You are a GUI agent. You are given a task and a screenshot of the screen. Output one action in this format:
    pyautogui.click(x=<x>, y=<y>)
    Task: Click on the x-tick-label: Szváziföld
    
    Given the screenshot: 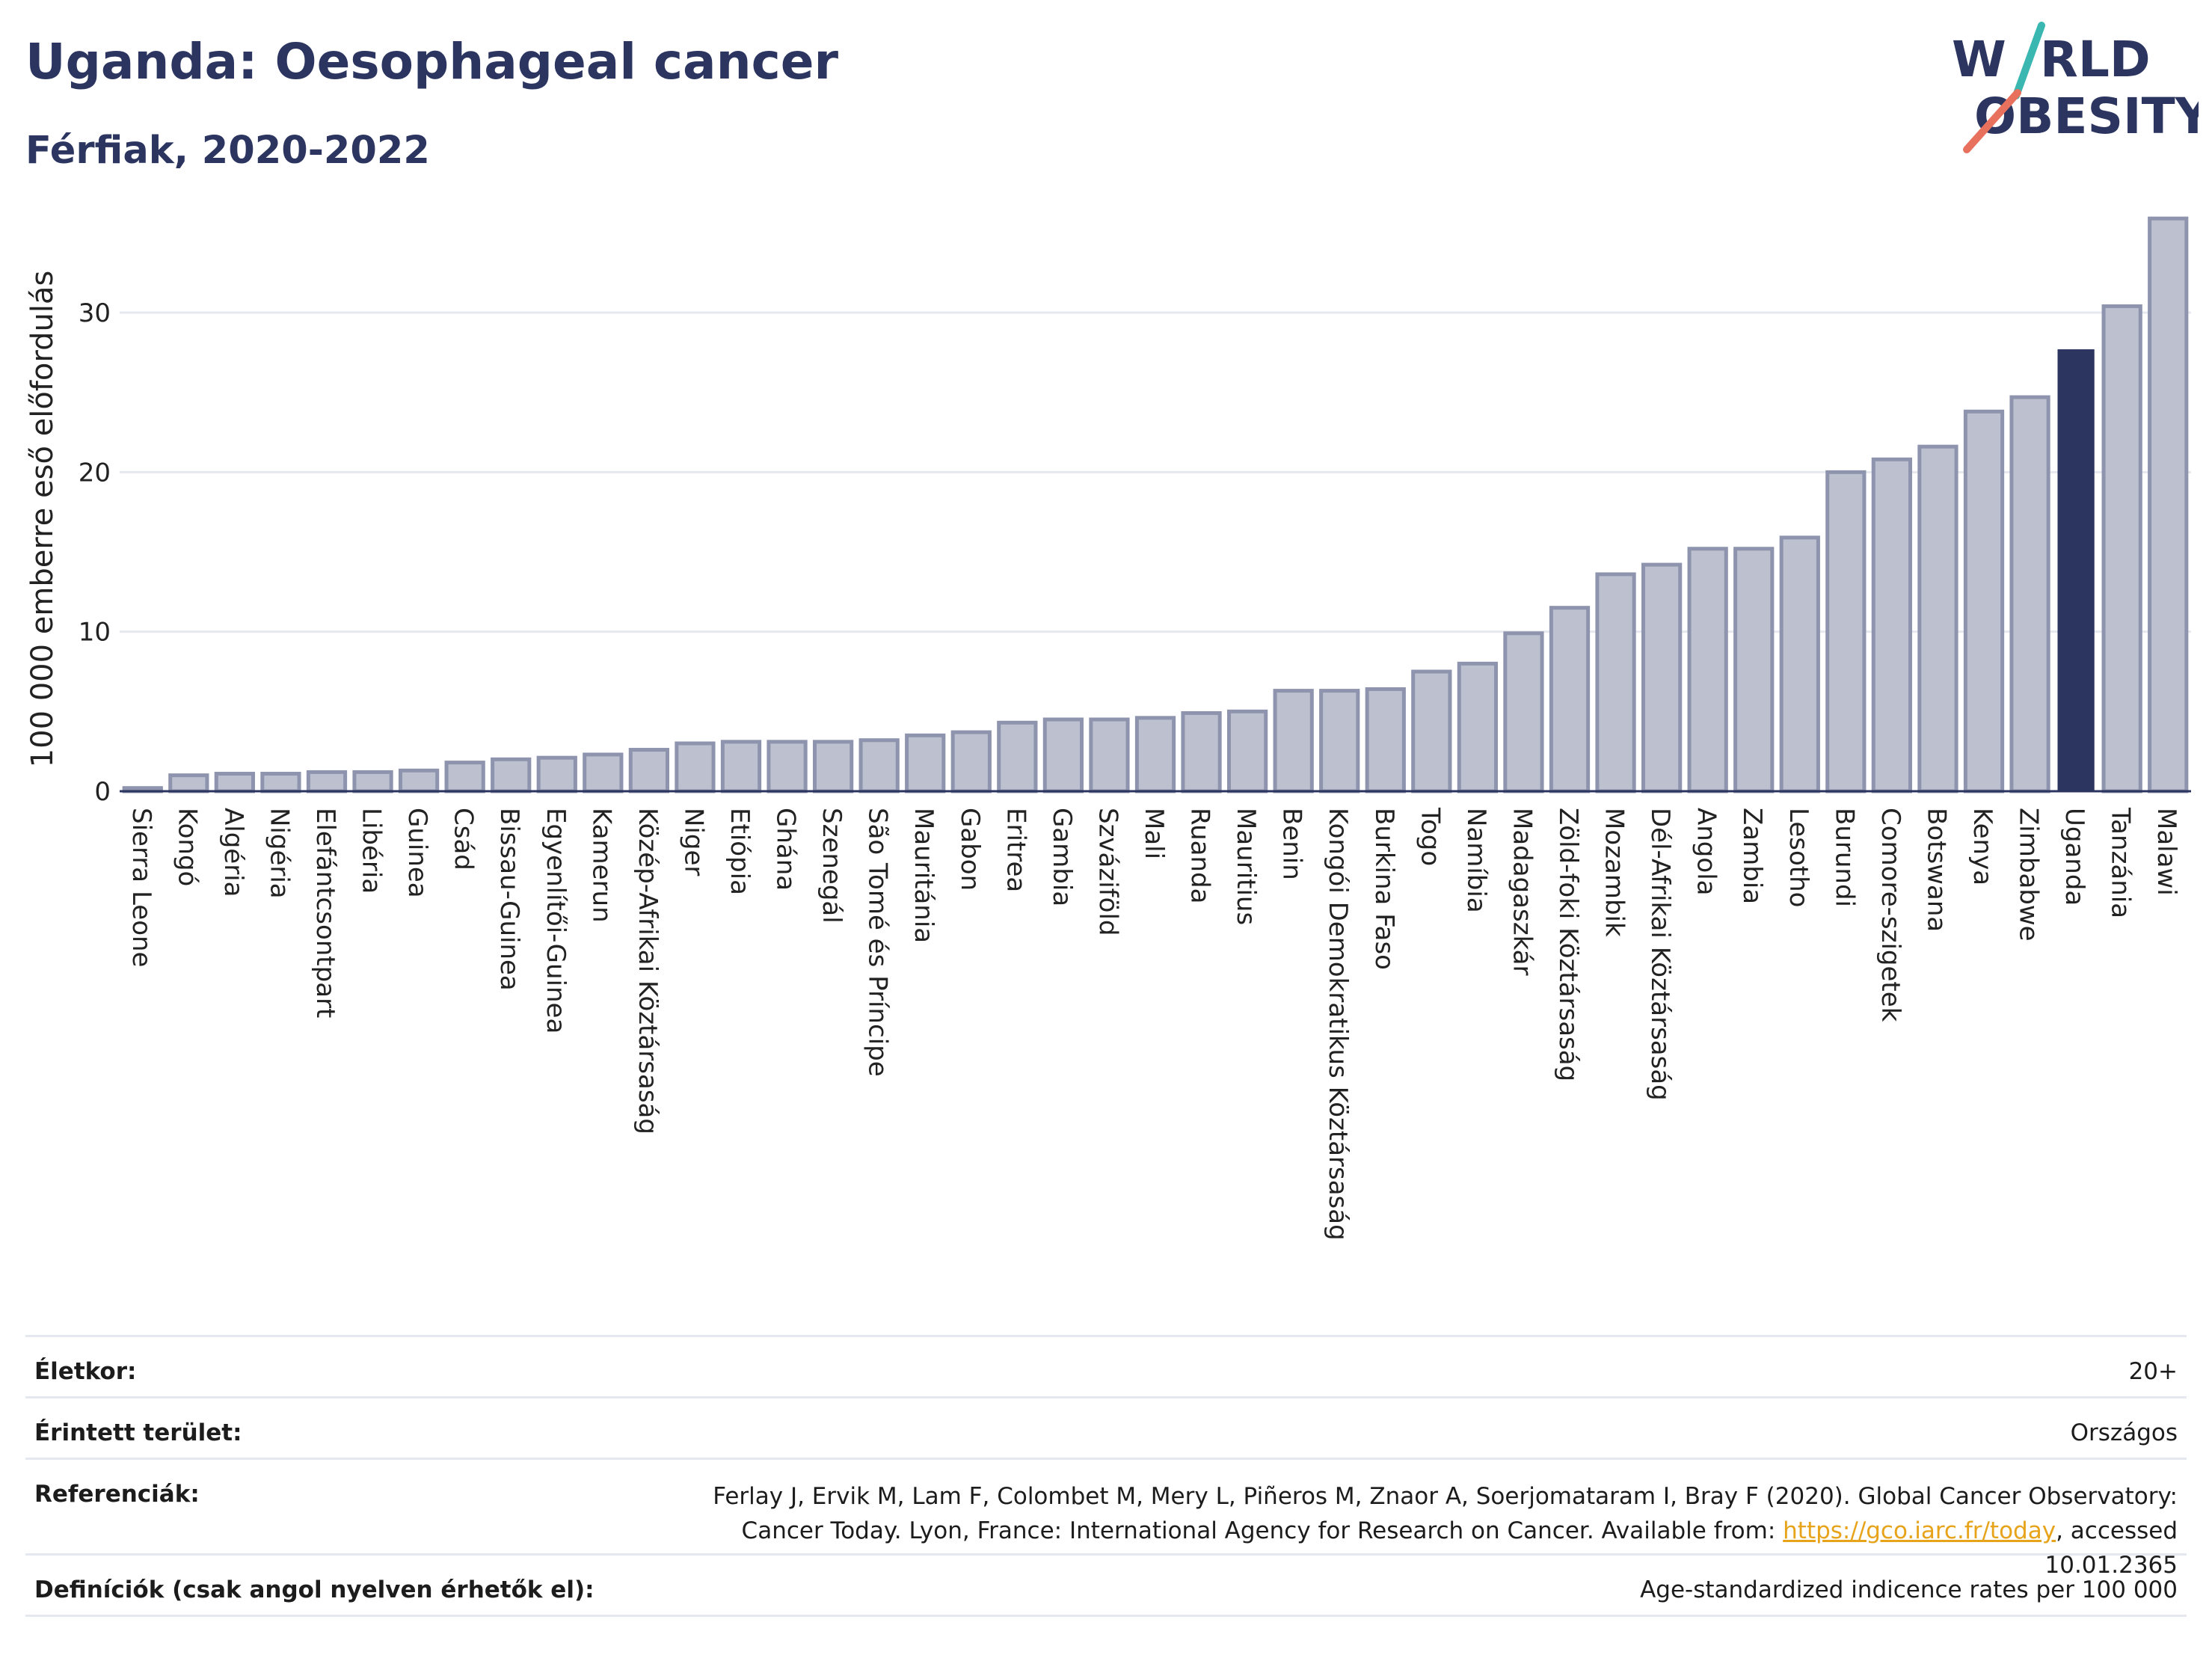 What is the action you would take?
    pyautogui.click(x=1107, y=872)
    